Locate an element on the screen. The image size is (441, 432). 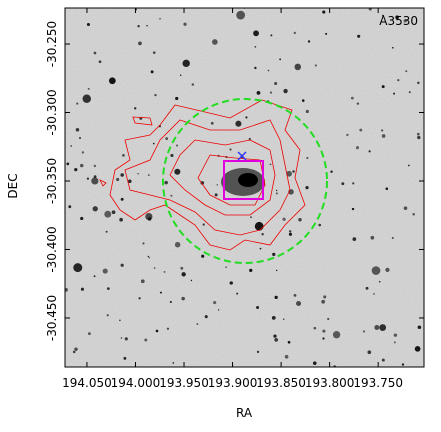
x-tick-label: 193.800 is located at coordinates (330, 383).